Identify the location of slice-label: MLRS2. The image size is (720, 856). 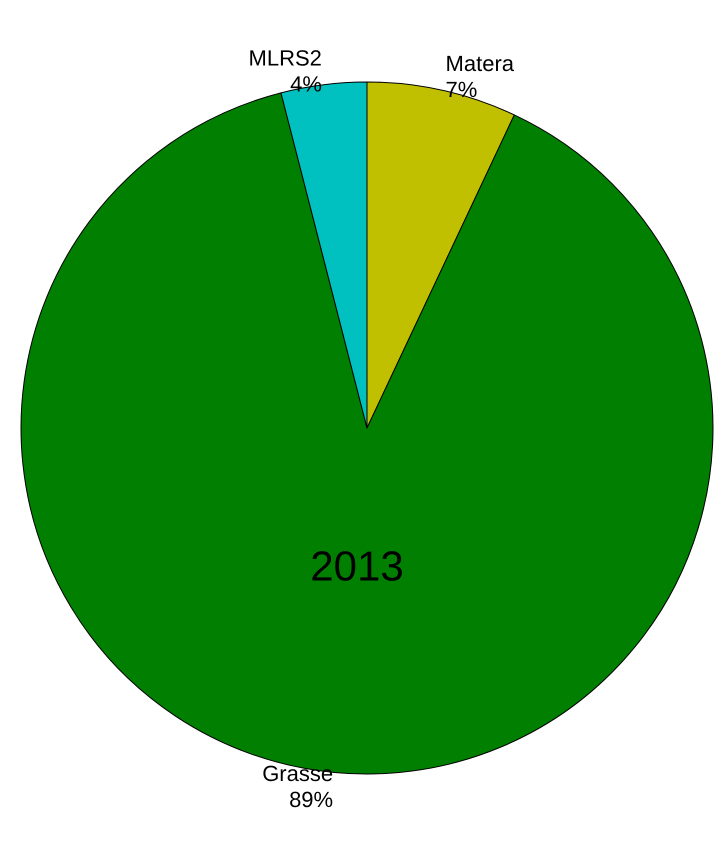
(285, 57).